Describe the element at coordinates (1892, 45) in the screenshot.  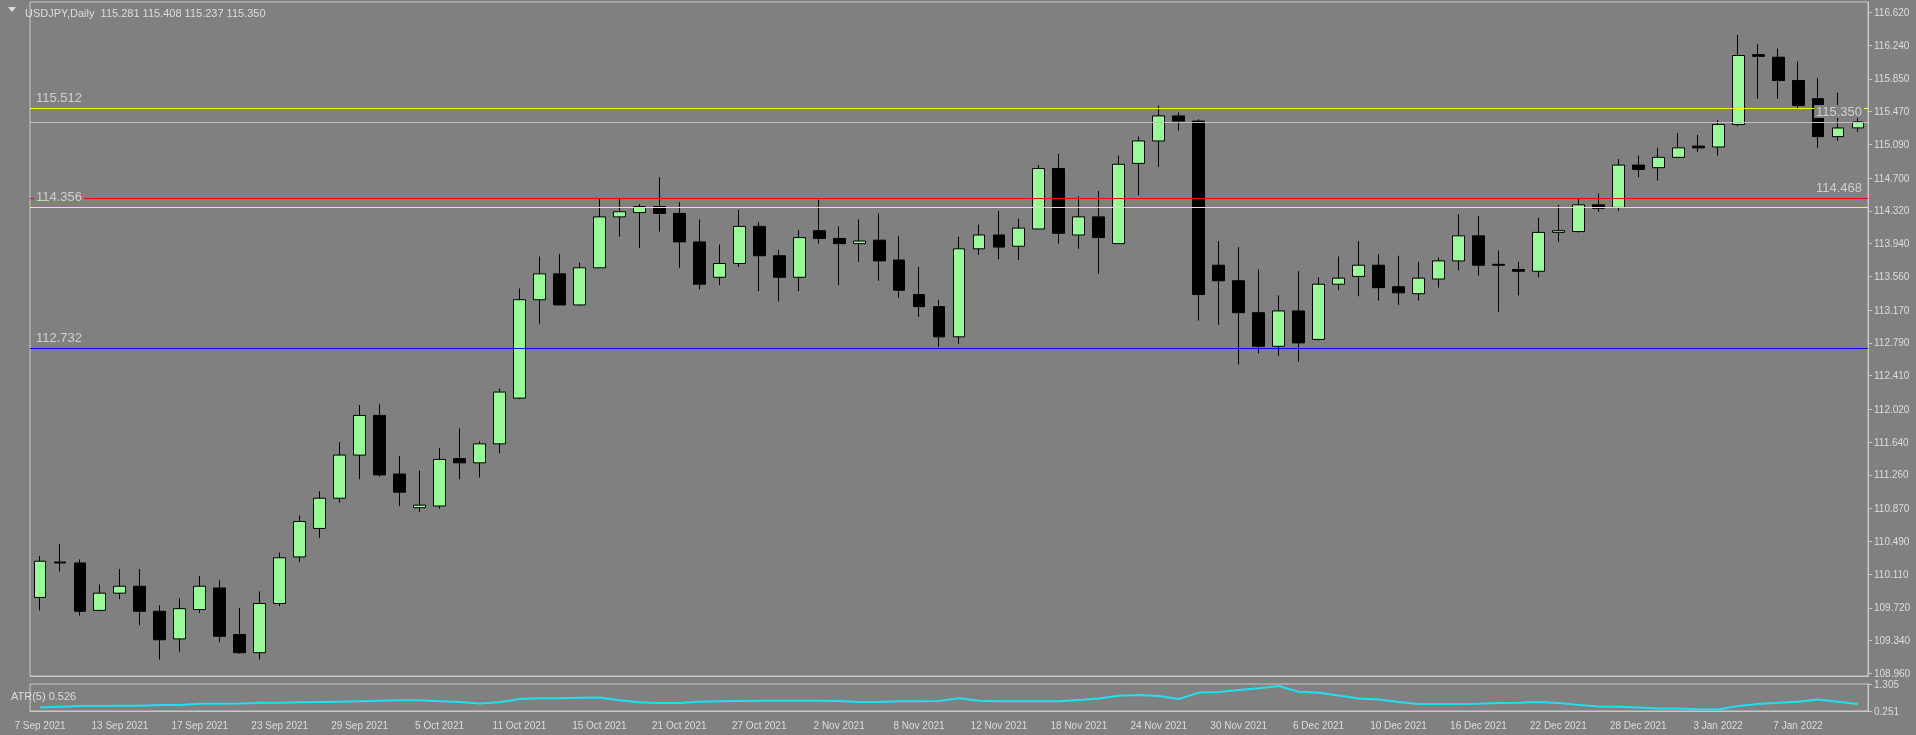
I see `y-tick-label: 116.240` at that location.